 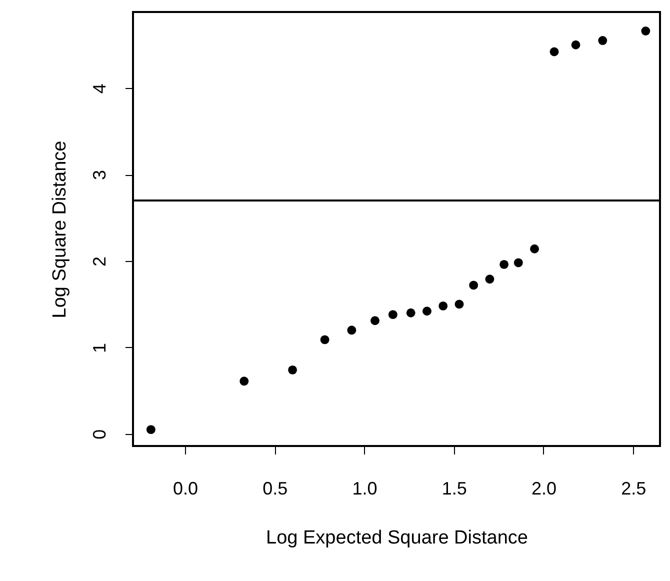 What do you see at coordinates (543, 488) in the screenshot?
I see `x-tick-label: 2.0` at bounding box center [543, 488].